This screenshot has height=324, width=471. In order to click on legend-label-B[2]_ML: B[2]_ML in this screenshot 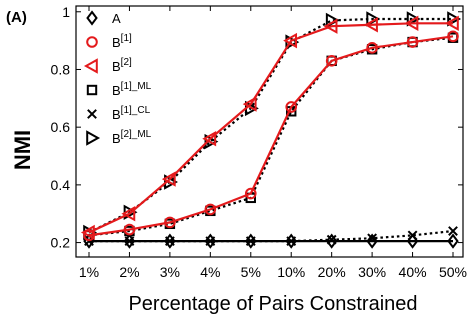, I will do `click(132, 137)`.